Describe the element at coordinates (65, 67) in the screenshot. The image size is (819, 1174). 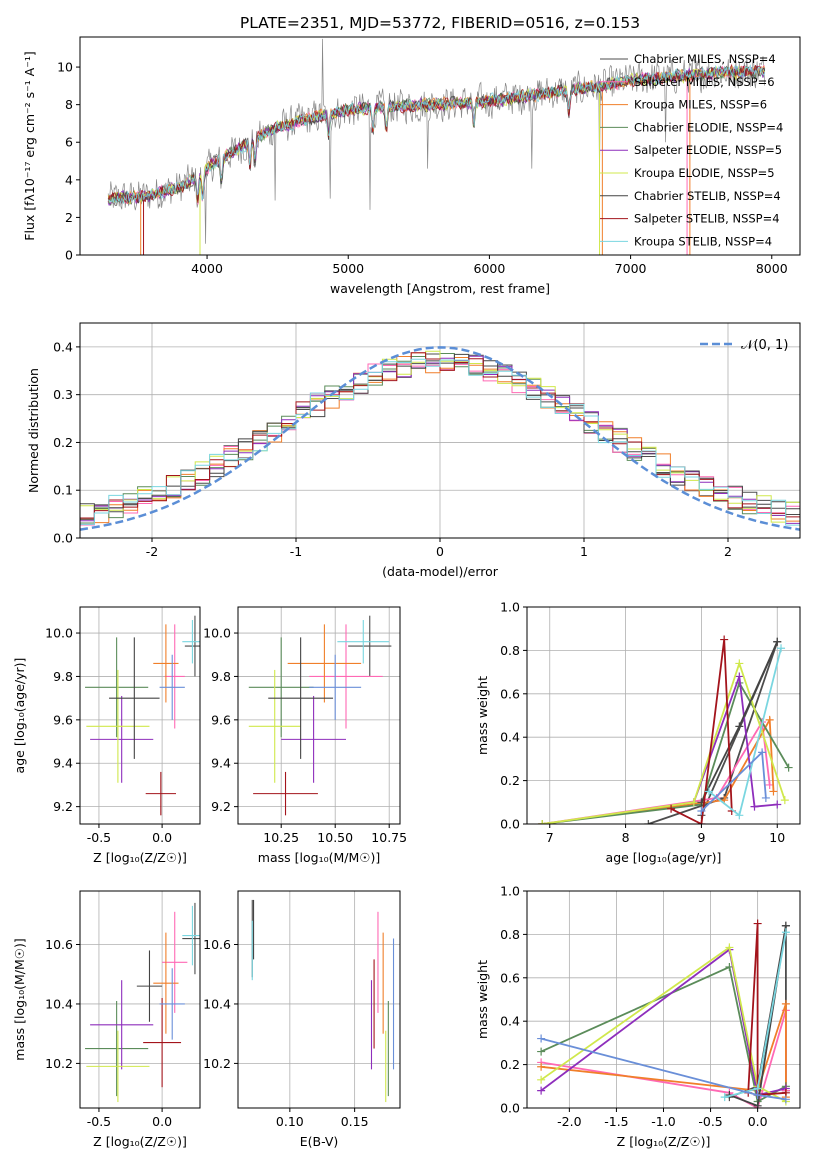
I see `y-tick-label: 10` at that location.